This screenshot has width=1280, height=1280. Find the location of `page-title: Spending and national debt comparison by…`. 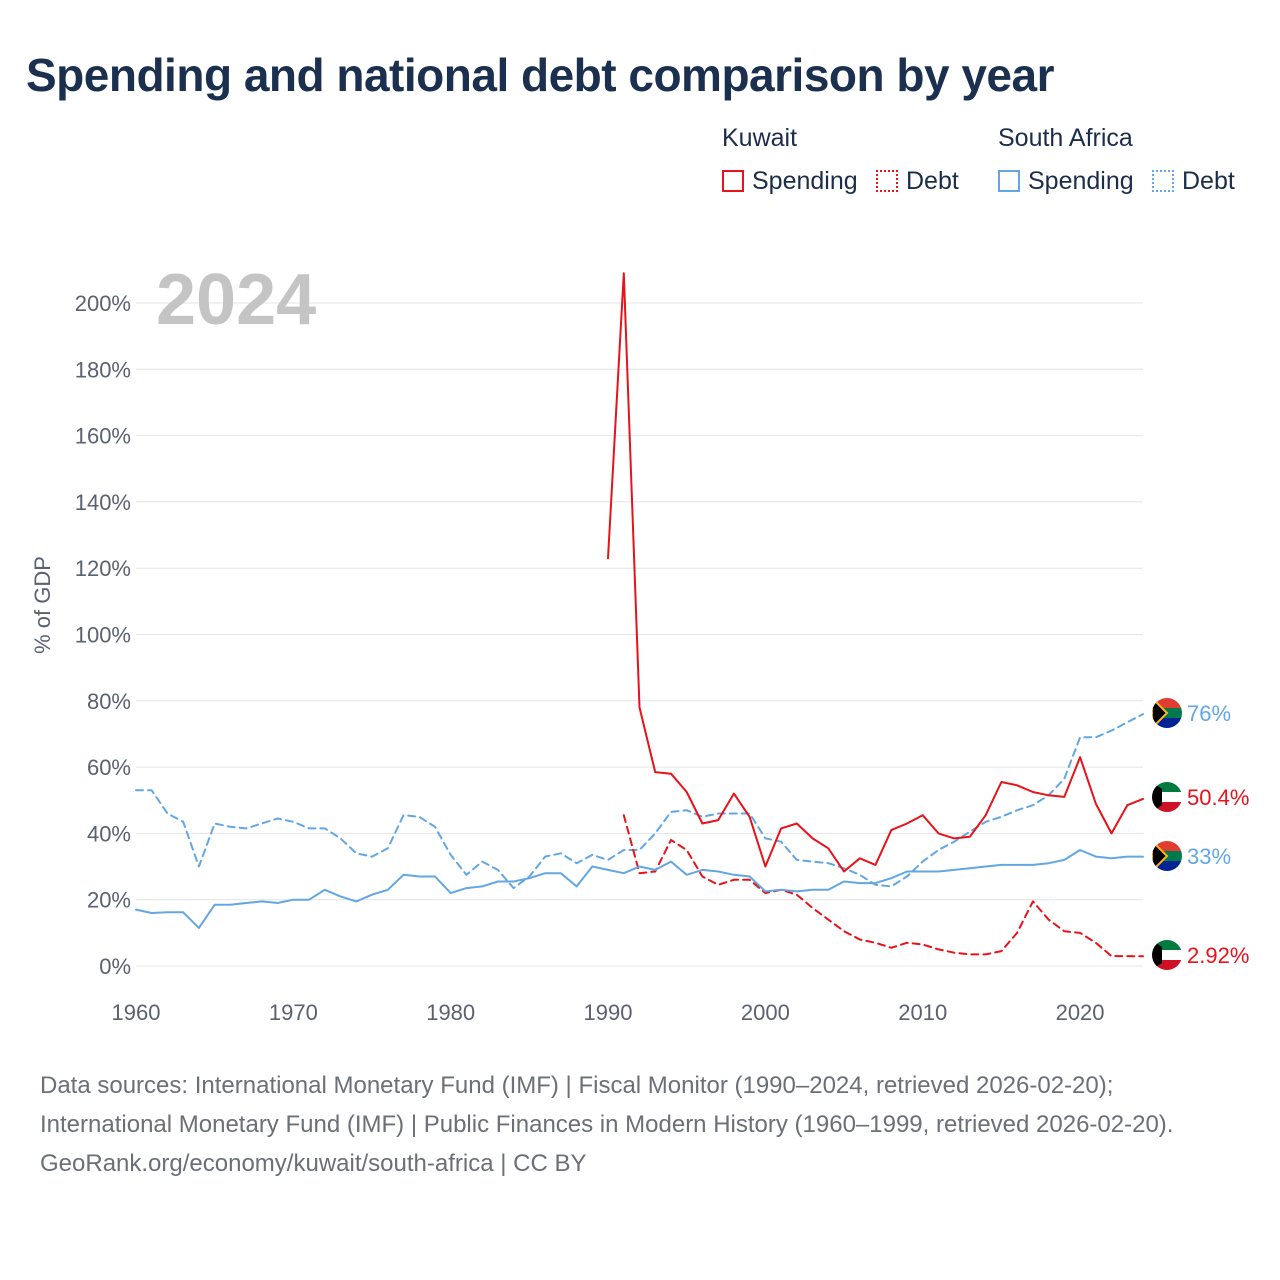

page-title: Spending and national debt comparison by… is located at coordinates (540, 75).